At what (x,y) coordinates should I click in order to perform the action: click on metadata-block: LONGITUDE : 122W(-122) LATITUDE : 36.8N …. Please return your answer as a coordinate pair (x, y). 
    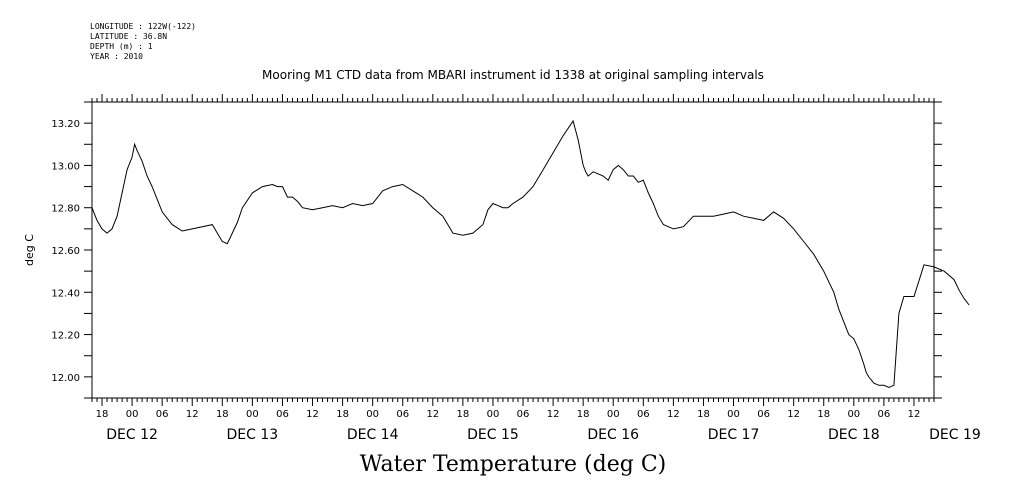
    Looking at the image, I should click on (143, 42).